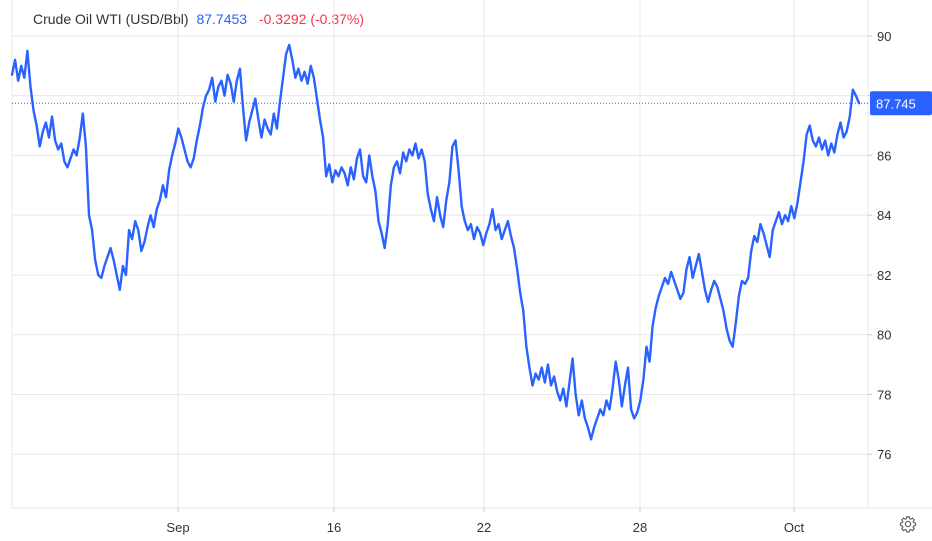 The width and height of the screenshot is (932, 541). I want to click on y-tick: 84, so click(879, 215).